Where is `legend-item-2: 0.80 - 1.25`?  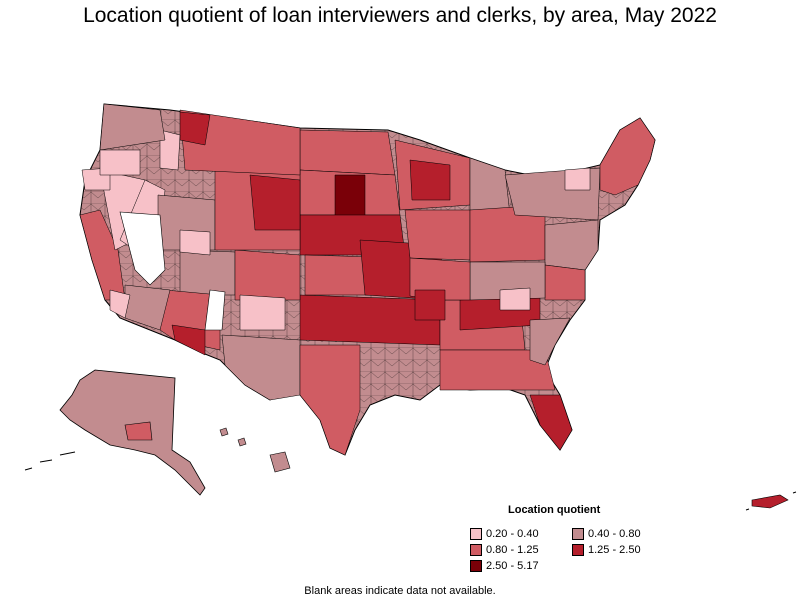
legend-item-2: 0.80 - 1.25 is located at coordinates (504, 550).